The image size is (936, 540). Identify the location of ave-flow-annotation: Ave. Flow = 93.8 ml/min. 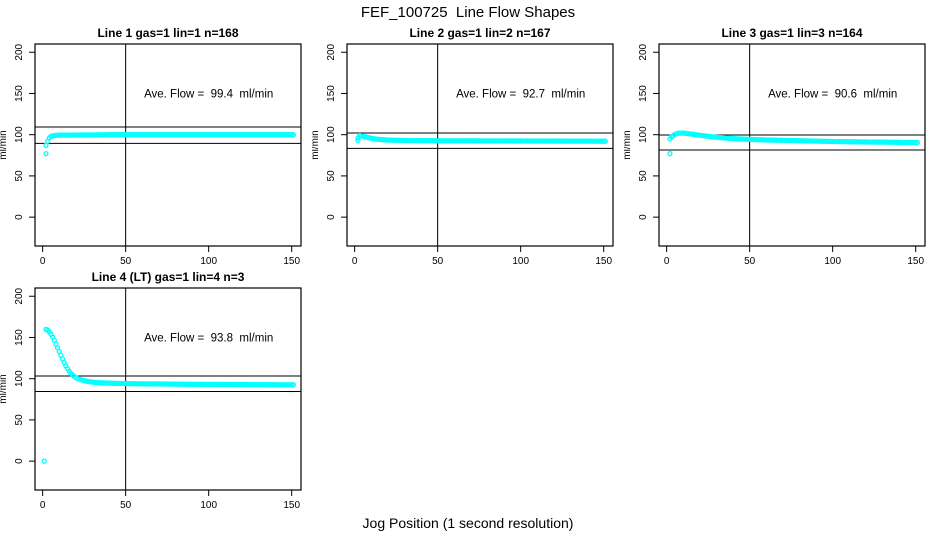
(208, 338).